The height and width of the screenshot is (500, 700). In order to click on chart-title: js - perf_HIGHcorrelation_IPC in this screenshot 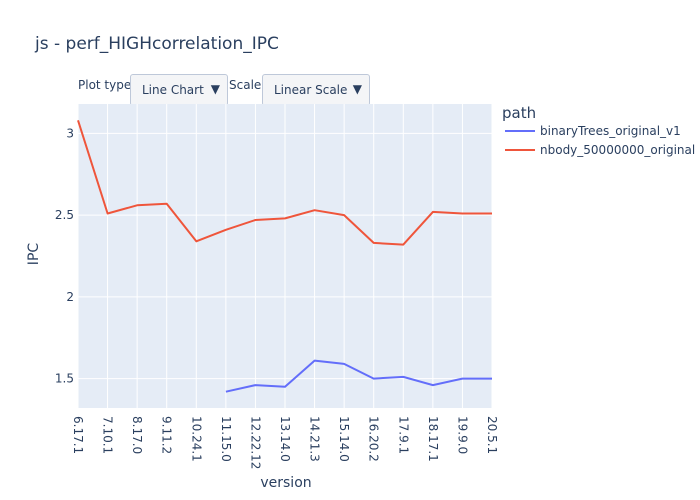, I will do `click(157, 44)`.